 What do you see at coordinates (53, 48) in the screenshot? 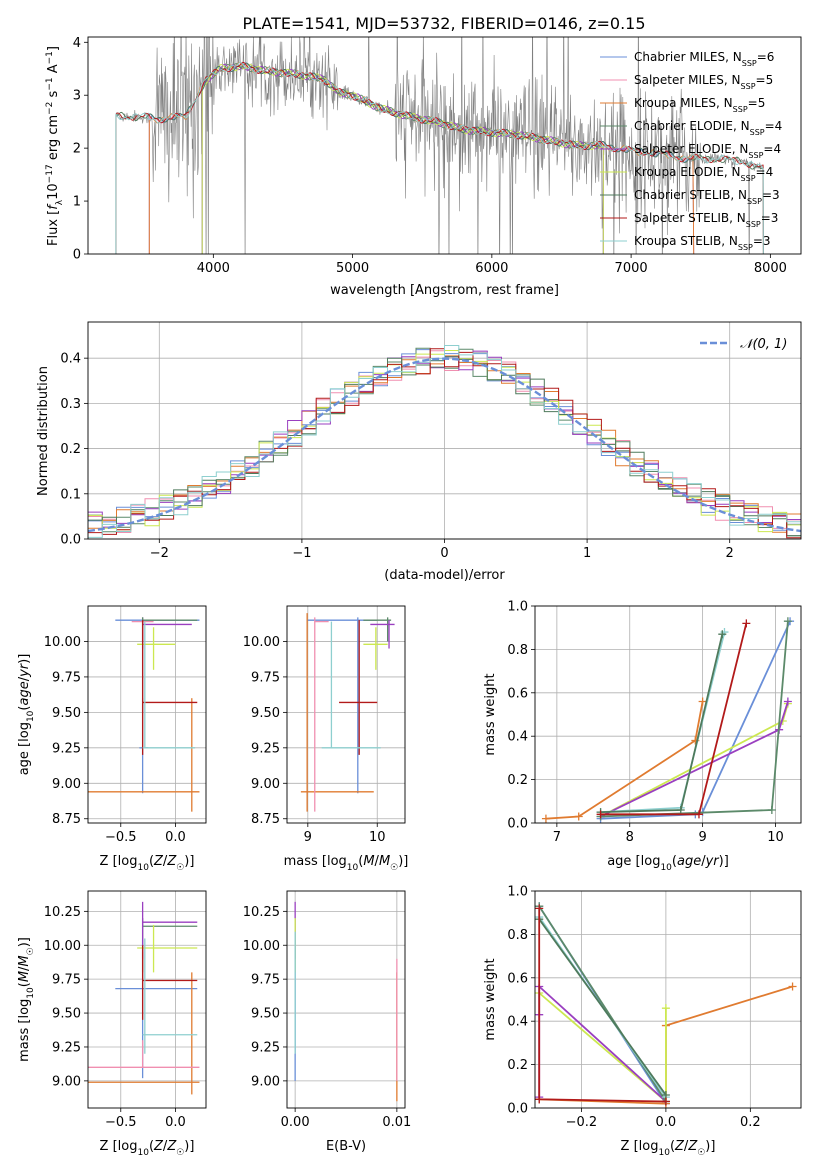
I see `label-part: ]` at bounding box center [53, 48].